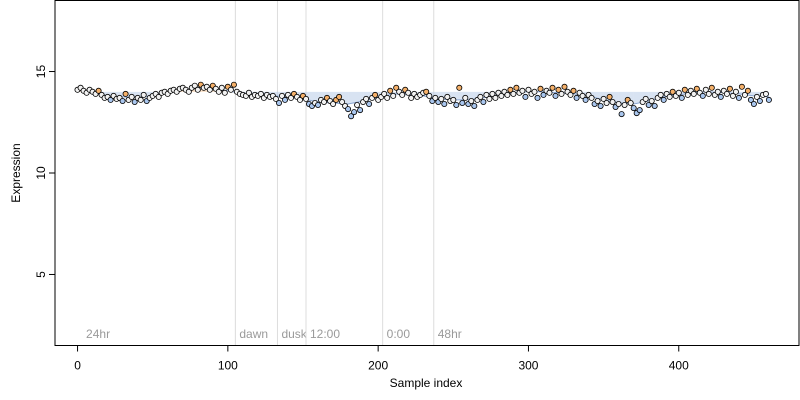 The height and width of the screenshot is (400, 800). Describe the element at coordinates (426, 383) in the screenshot. I see `x-axis-title: Sample index` at that location.